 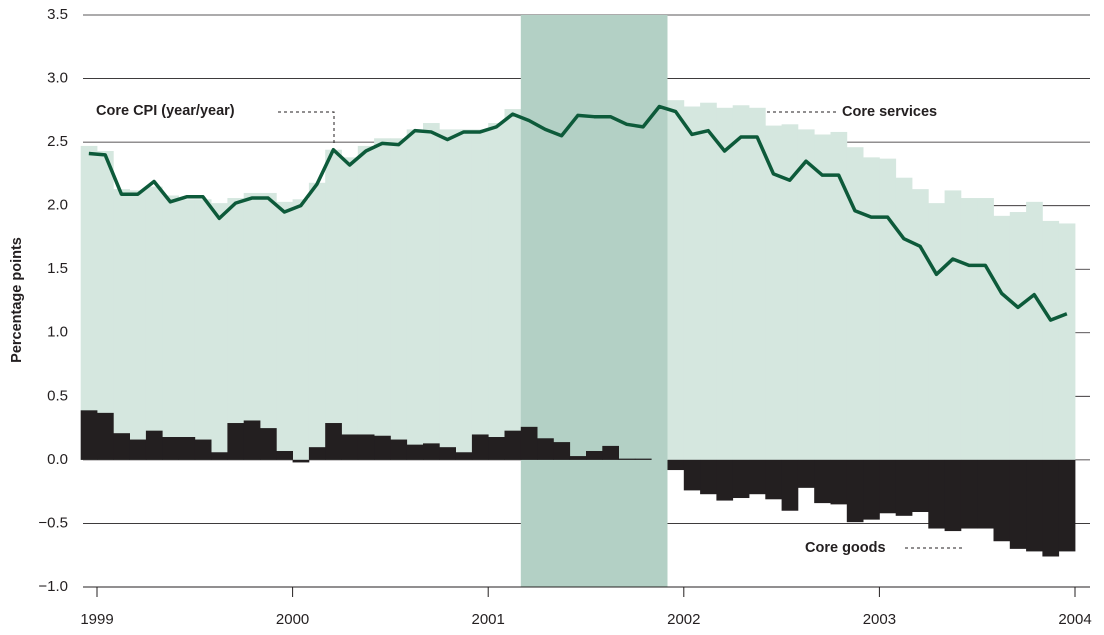 What do you see at coordinates (53, 586) in the screenshot?
I see `y-tick-label: −1.0` at bounding box center [53, 586].